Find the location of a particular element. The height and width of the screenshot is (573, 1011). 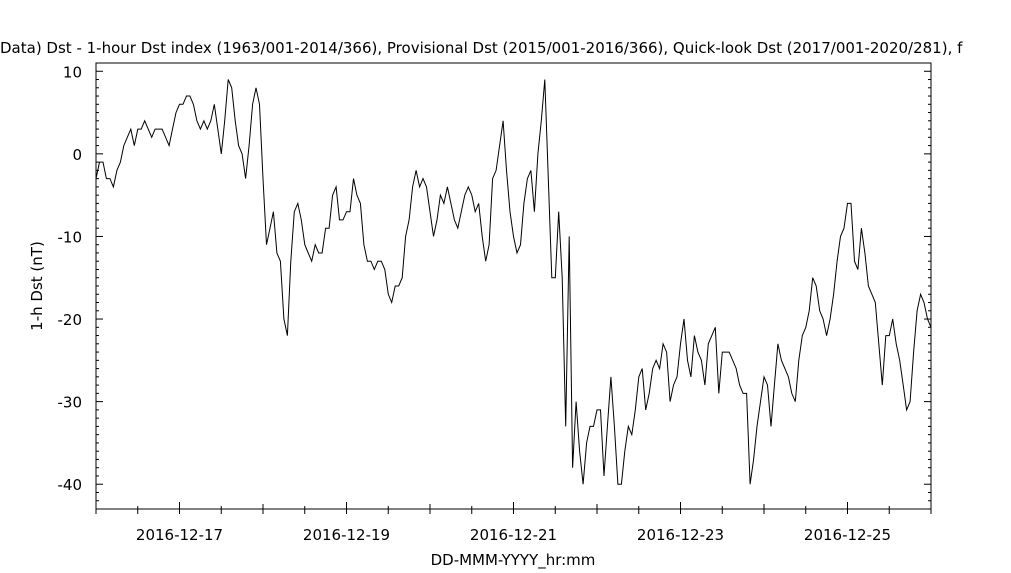

y-tick-label: 0 is located at coordinates (77, 155).